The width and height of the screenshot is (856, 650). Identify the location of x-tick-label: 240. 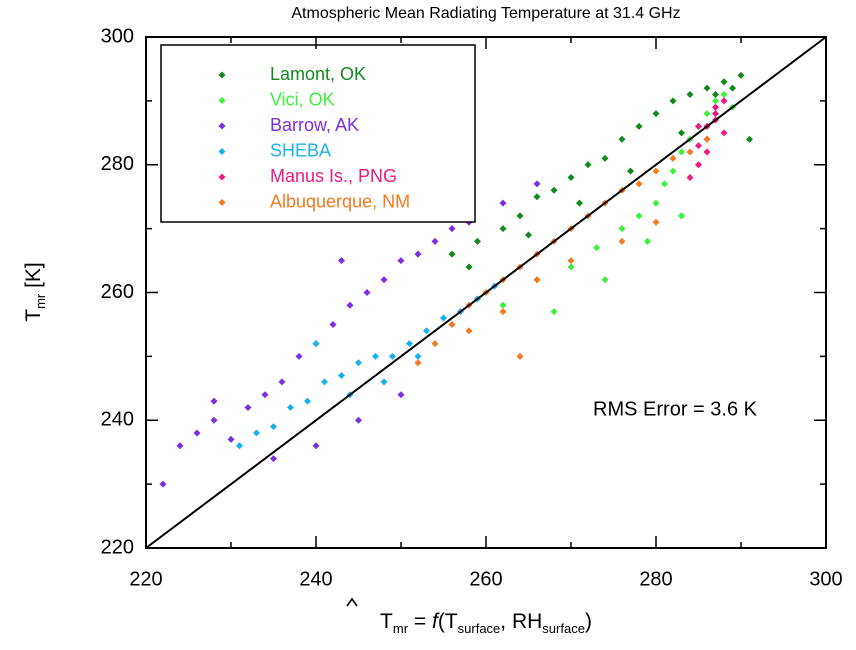
(315, 579).